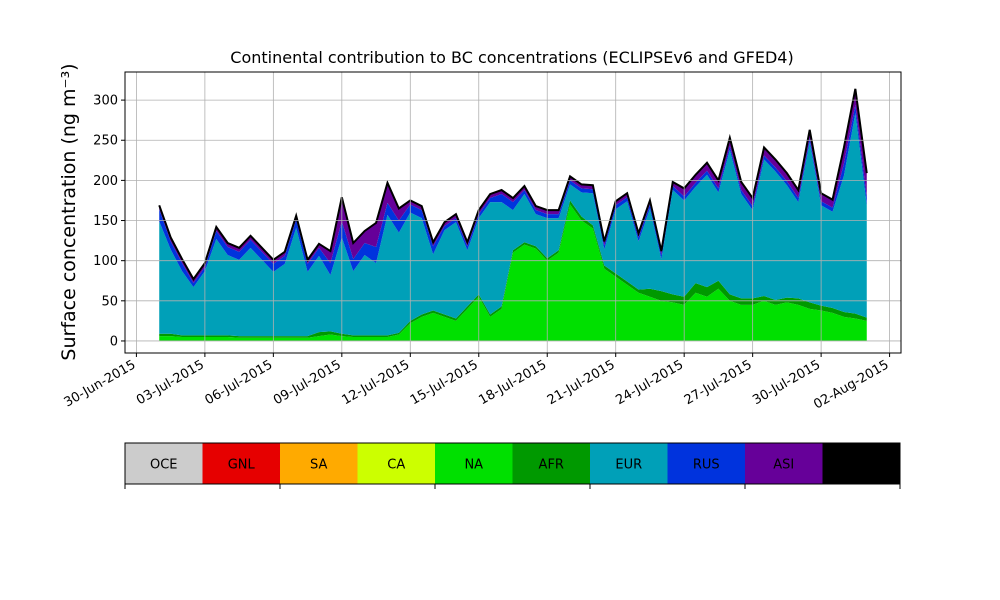 The height and width of the screenshot is (600, 1000). I want to click on legend-label-na: NA, so click(473, 465).